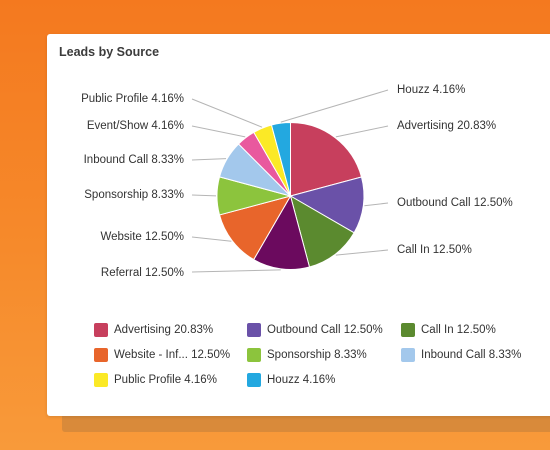  I want to click on legend-item-public-profile: Public Profile 4.16%, so click(155, 380).